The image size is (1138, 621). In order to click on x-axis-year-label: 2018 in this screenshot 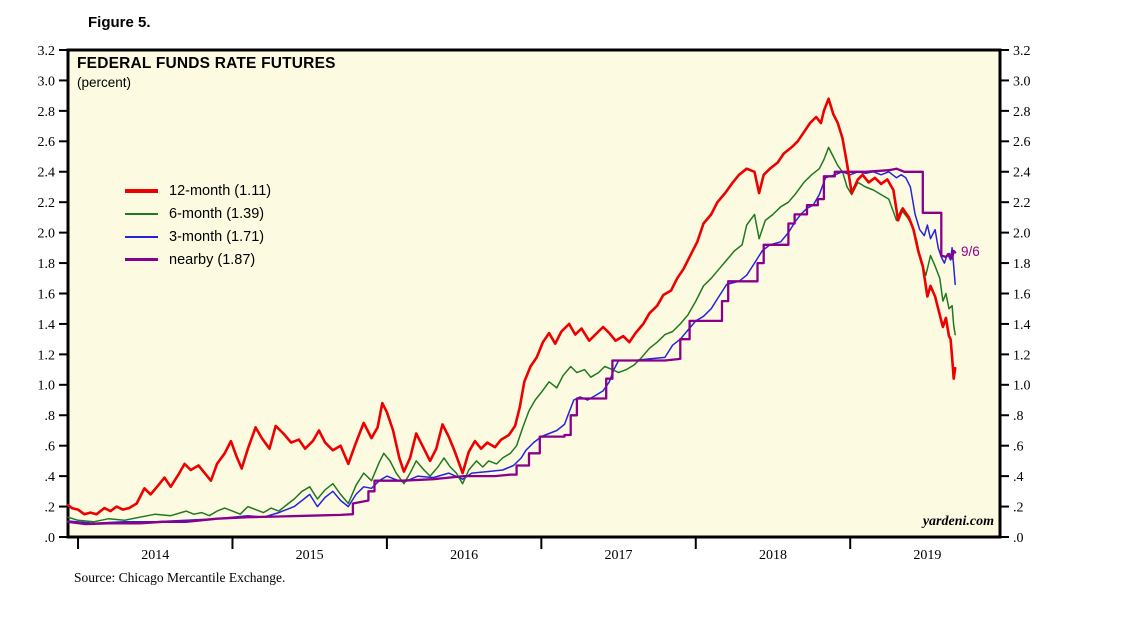, I will do `click(773, 555)`.